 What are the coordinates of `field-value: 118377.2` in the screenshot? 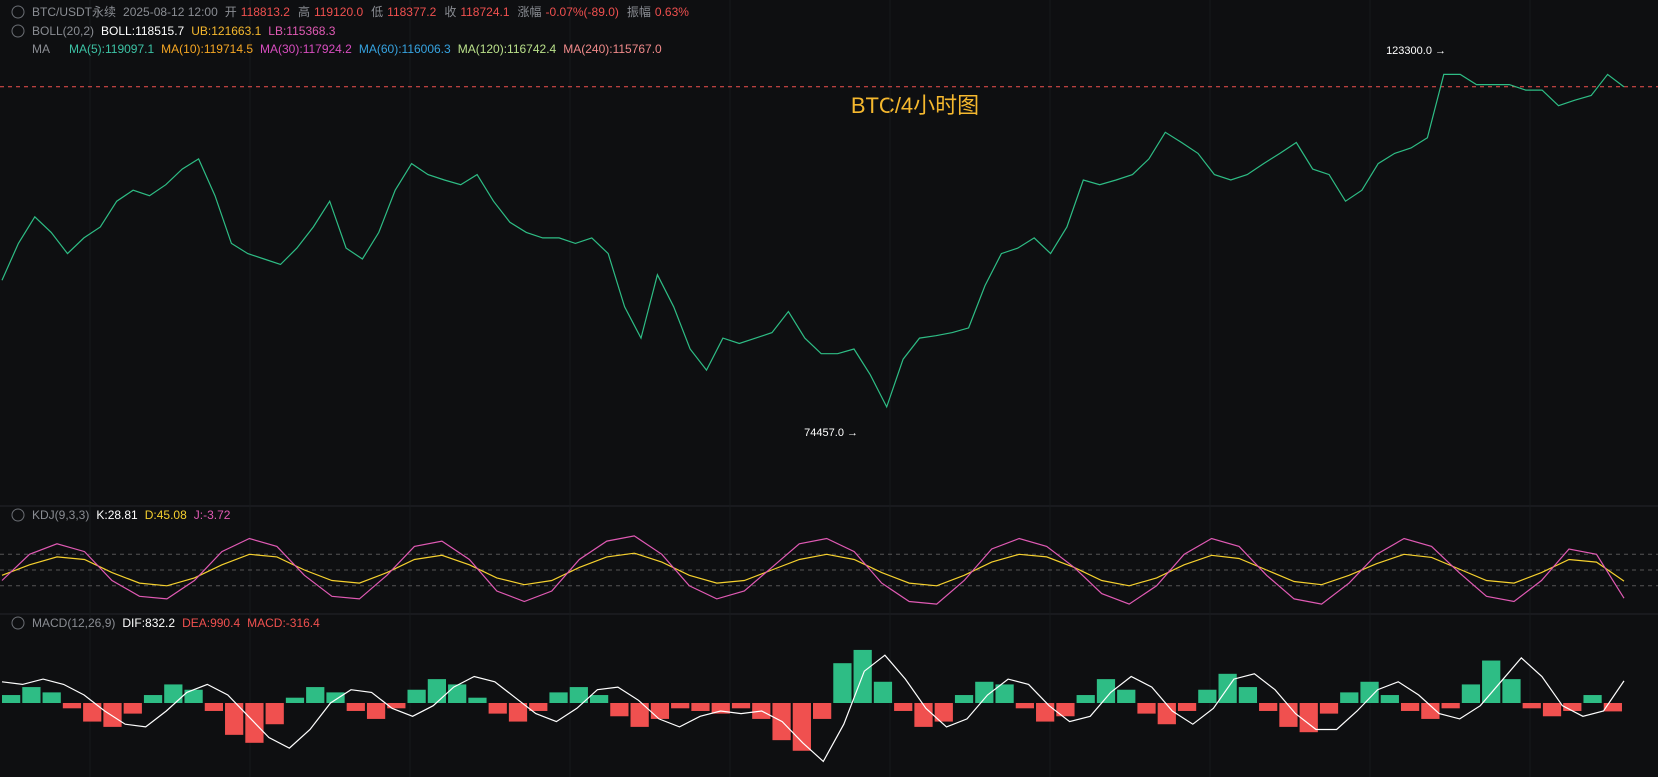 It's located at (412, 12).